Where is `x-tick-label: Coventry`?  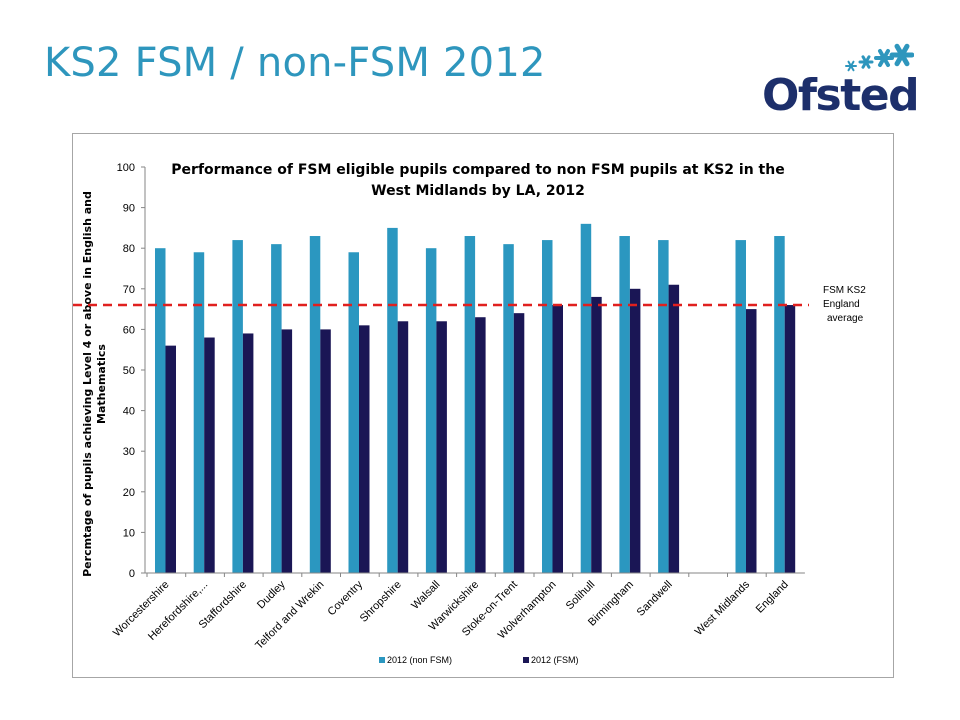
x-tick-label: Coventry is located at coordinates (346, 598).